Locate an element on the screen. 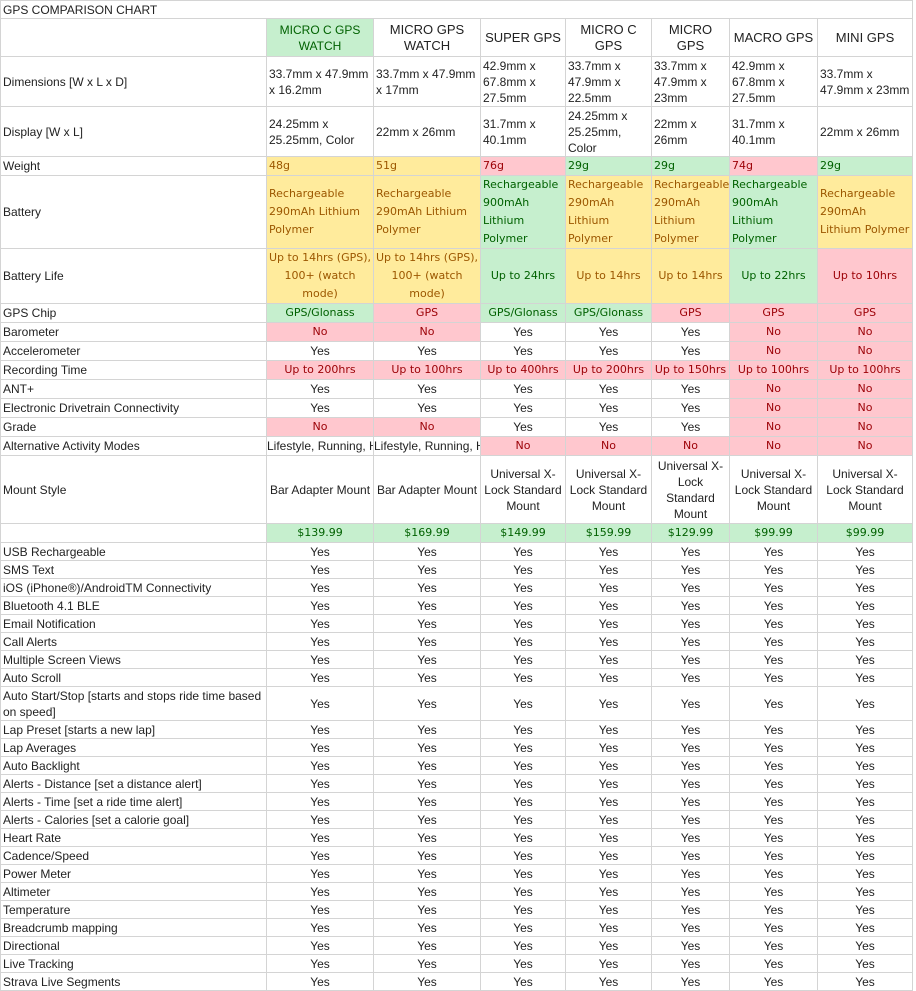  row-label: USB Rechargeable is located at coordinates (133, 551).